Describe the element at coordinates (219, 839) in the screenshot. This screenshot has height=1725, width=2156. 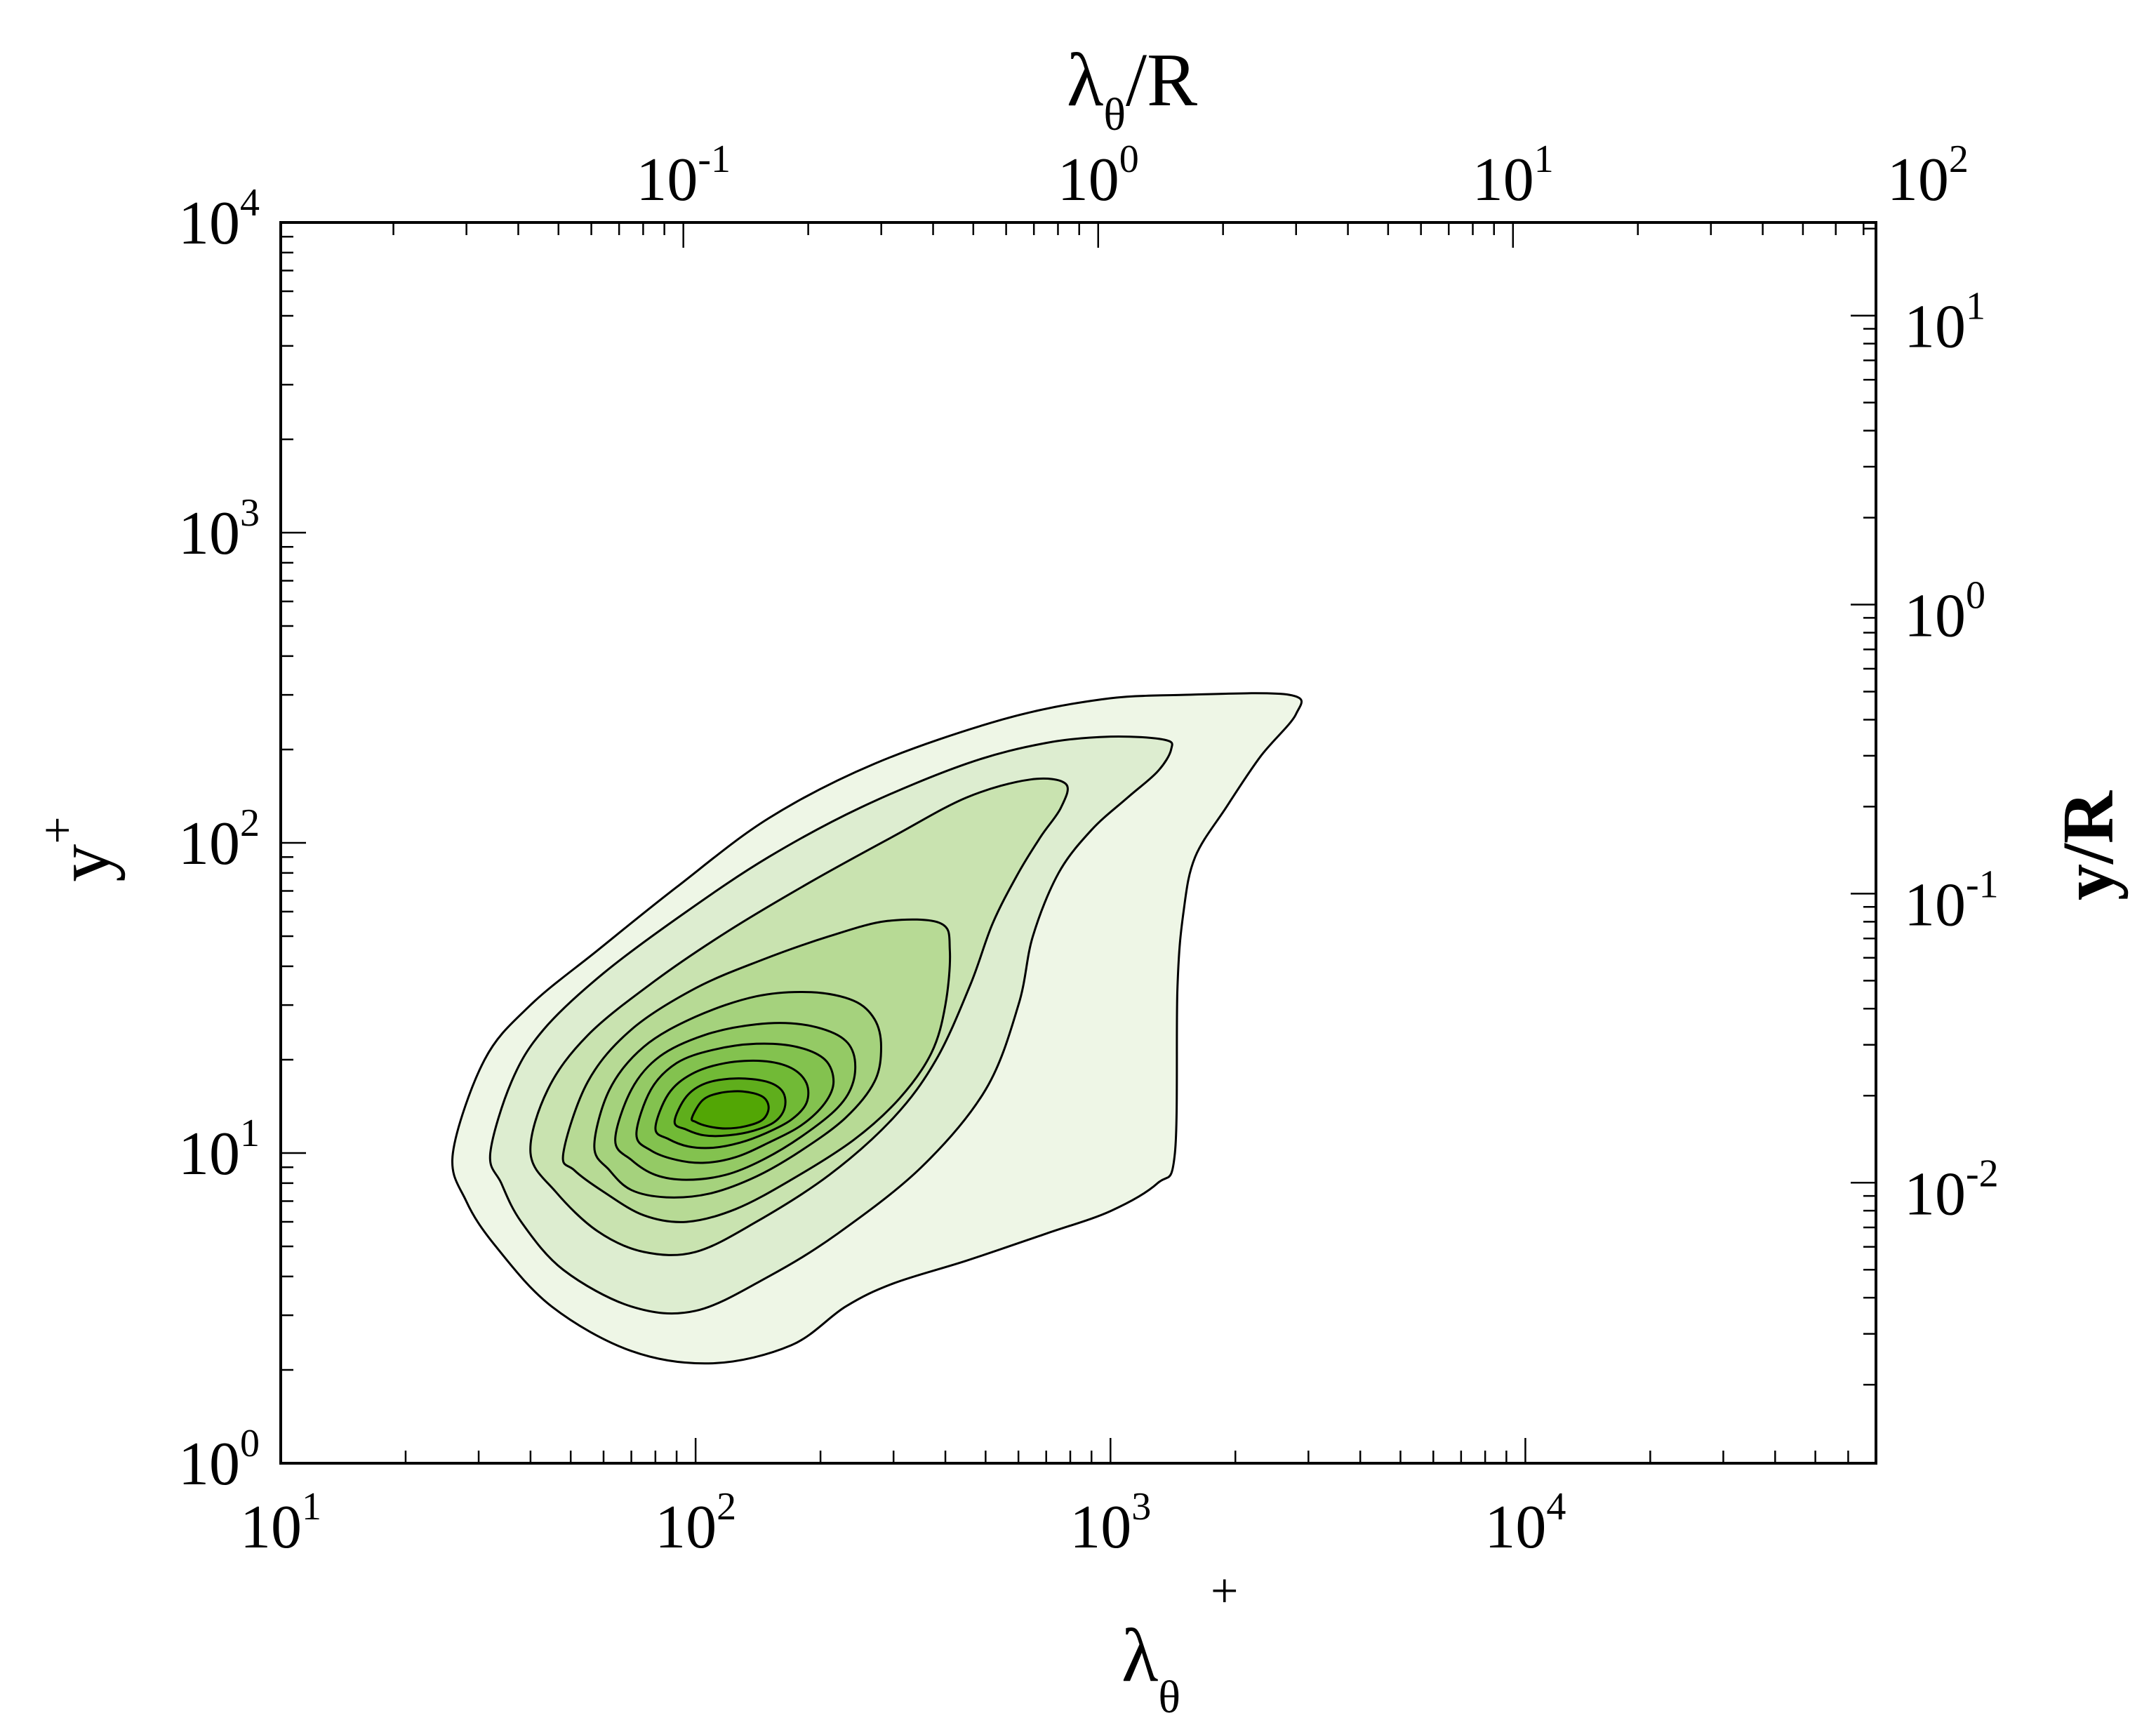
I see `y-tick-label: 10²` at that location.